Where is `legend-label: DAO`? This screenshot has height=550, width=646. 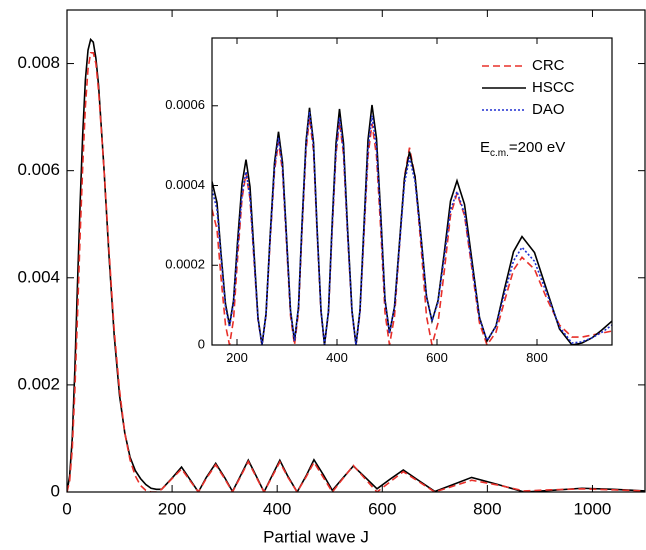
legend-label: DAO is located at coordinates (548, 109).